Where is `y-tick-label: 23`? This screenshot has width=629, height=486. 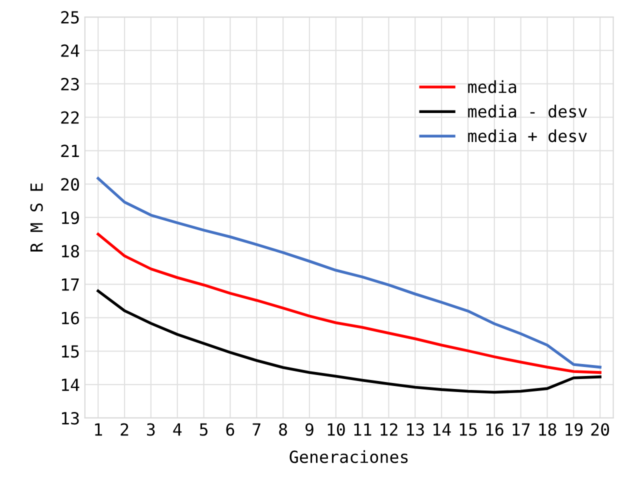 y-tick-label: 23 is located at coordinates (70, 84).